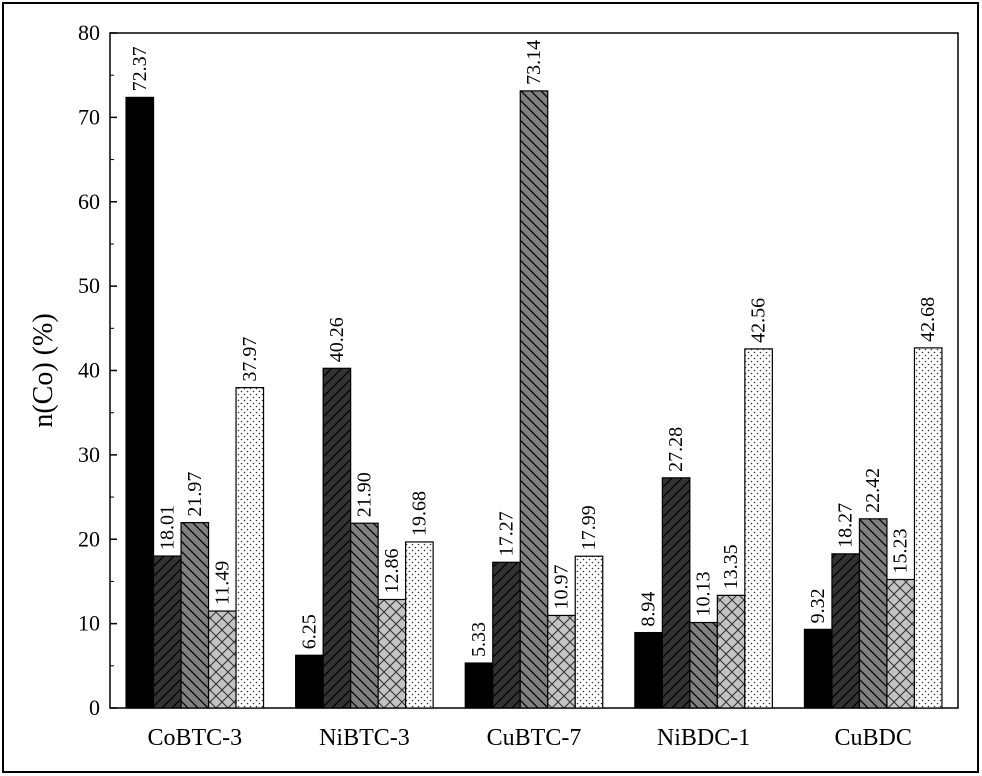  What do you see at coordinates (676, 449) in the screenshot?
I see `data-label: 27.28` at bounding box center [676, 449].